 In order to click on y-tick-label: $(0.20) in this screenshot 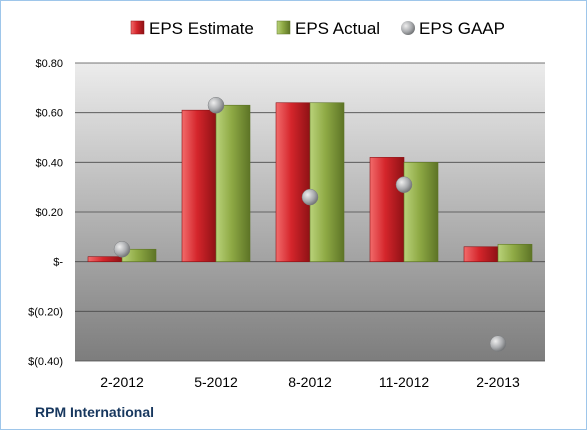, I will do `click(45, 312)`.